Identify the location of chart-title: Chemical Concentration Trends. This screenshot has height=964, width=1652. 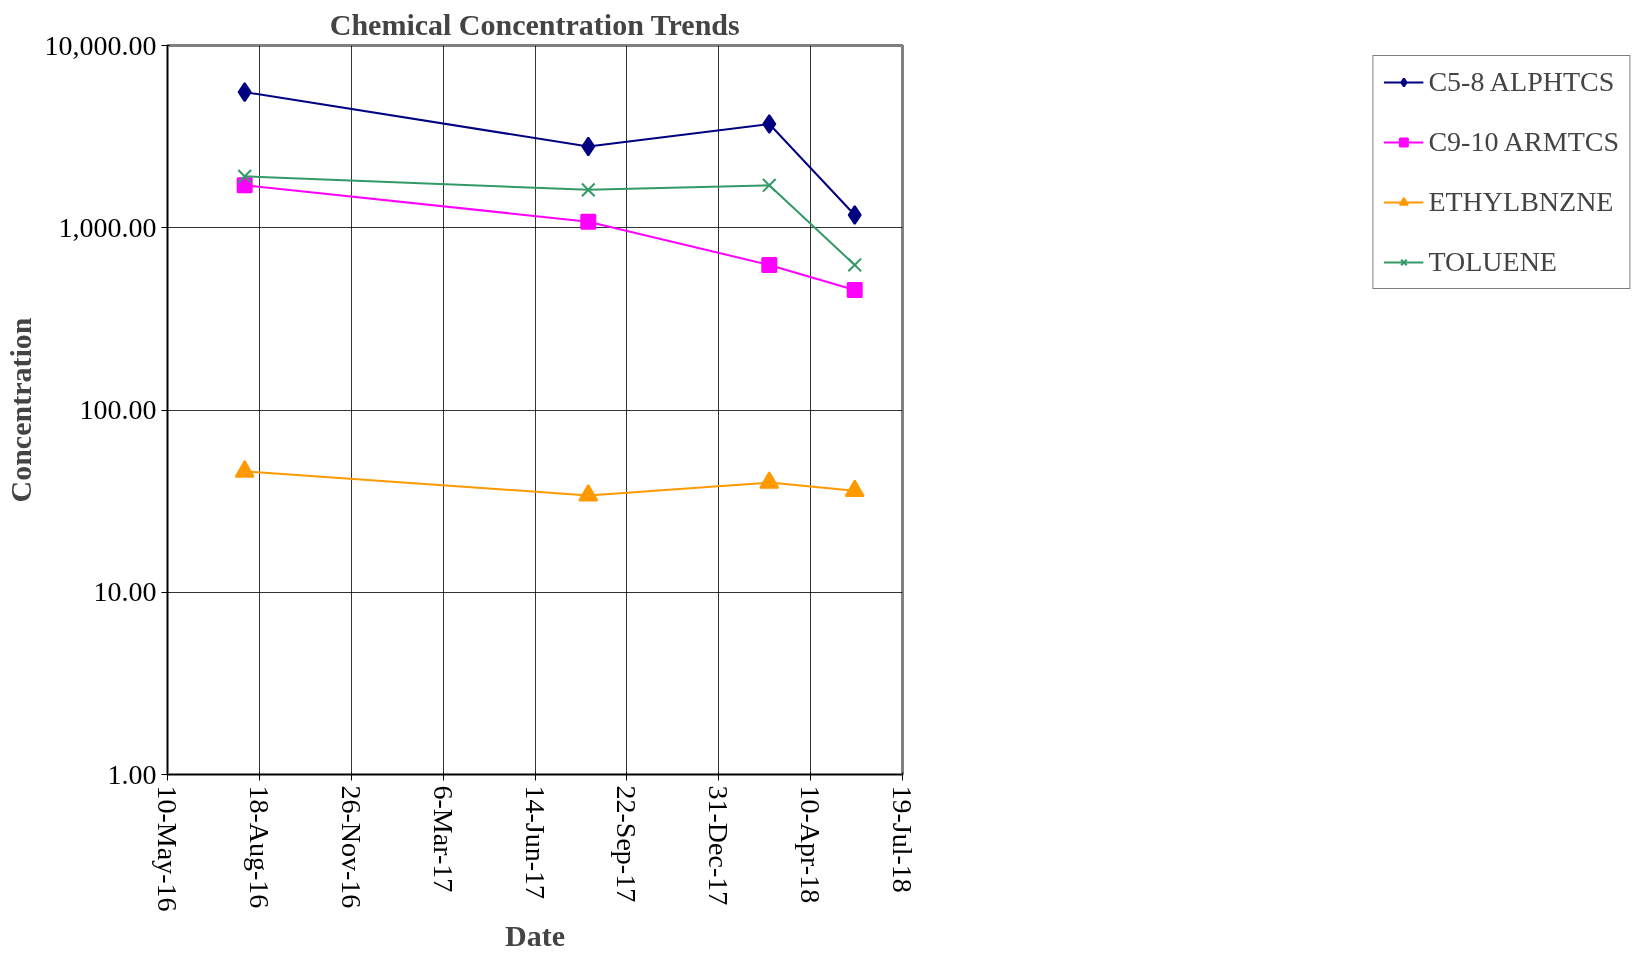
(534, 24).